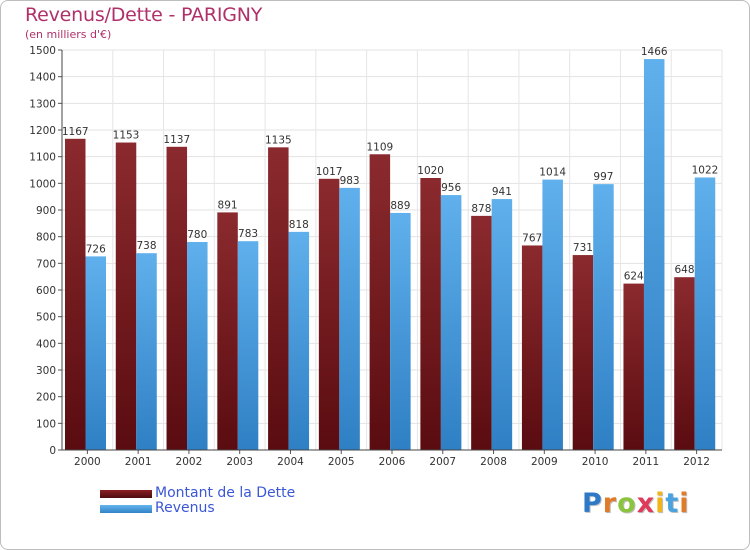 The width and height of the screenshot is (750, 550). Describe the element at coordinates (341, 462) in the screenshot. I see `tick-label-x: 2005` at that location.